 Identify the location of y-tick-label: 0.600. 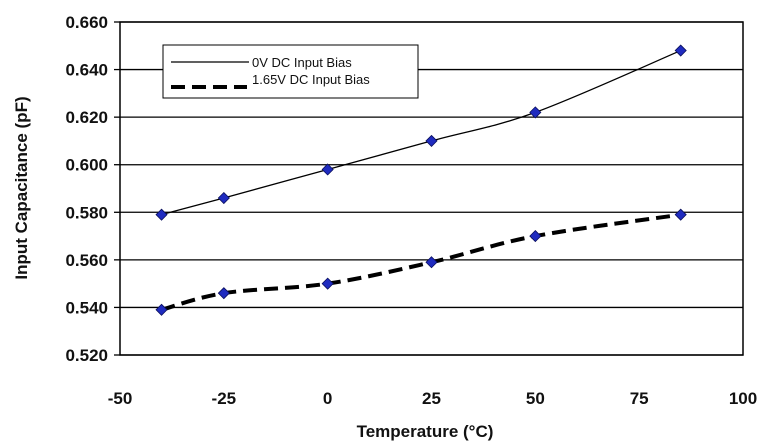
(86, 165).